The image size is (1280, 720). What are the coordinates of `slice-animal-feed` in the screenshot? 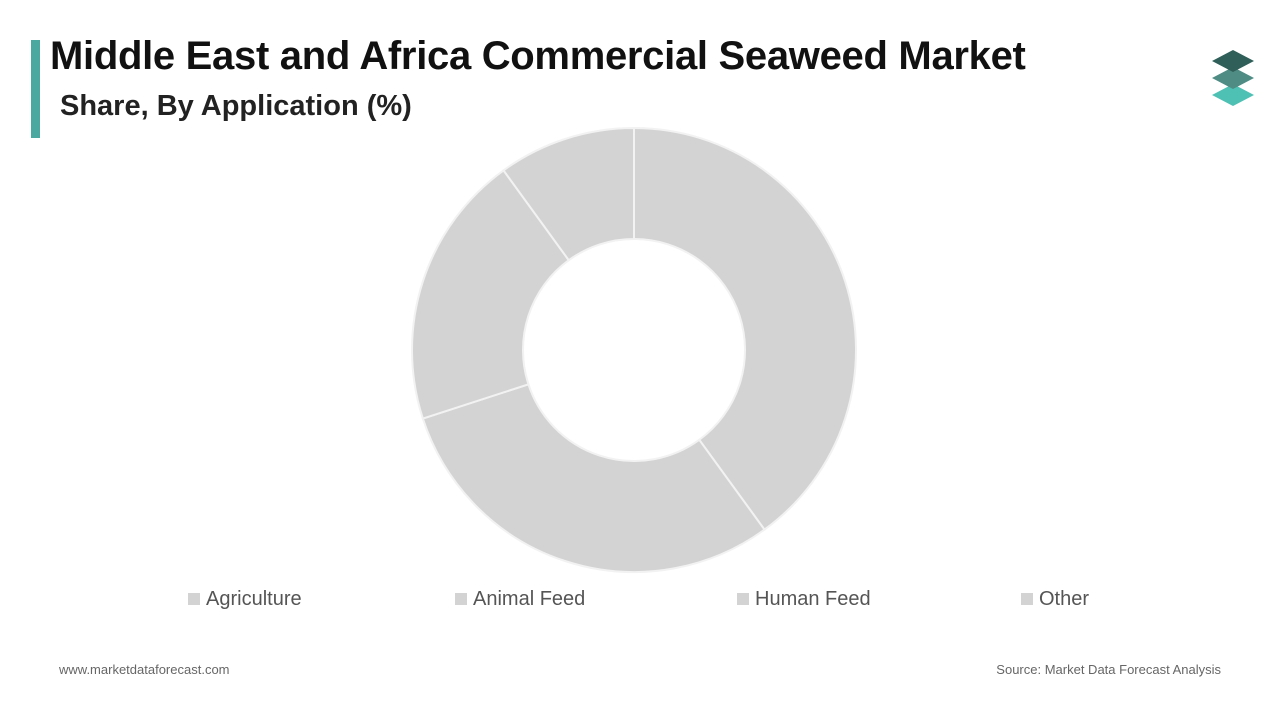 It's located at (593, 478).